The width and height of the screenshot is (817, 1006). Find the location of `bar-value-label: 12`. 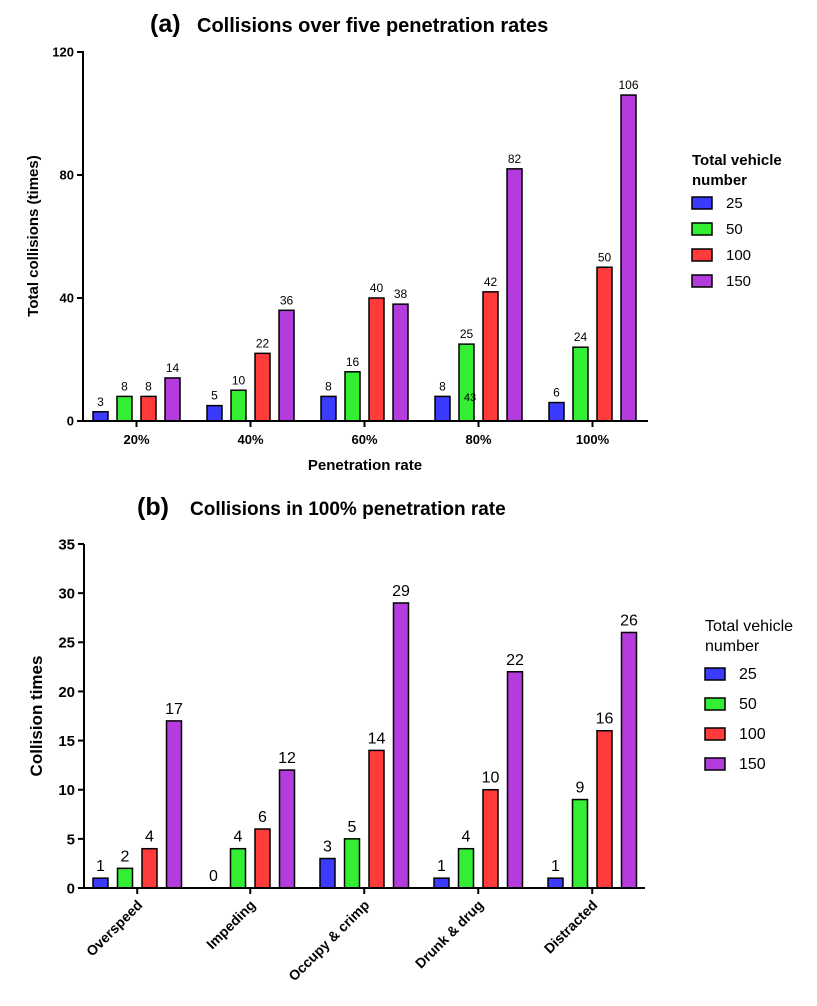

bar-value-label: 12 is located at coordinates (287, 758).